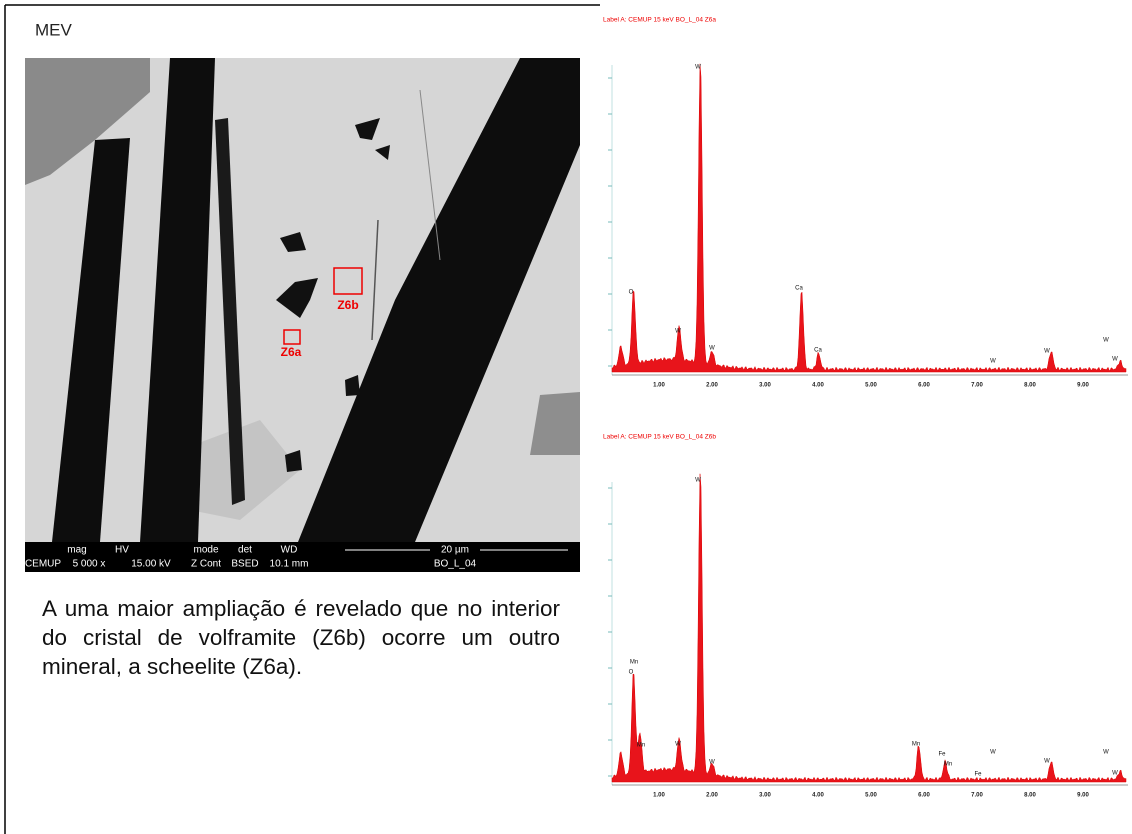 This screenshot has height=834, width=1132. I want to click on databar-label: det, so click(245, 550).